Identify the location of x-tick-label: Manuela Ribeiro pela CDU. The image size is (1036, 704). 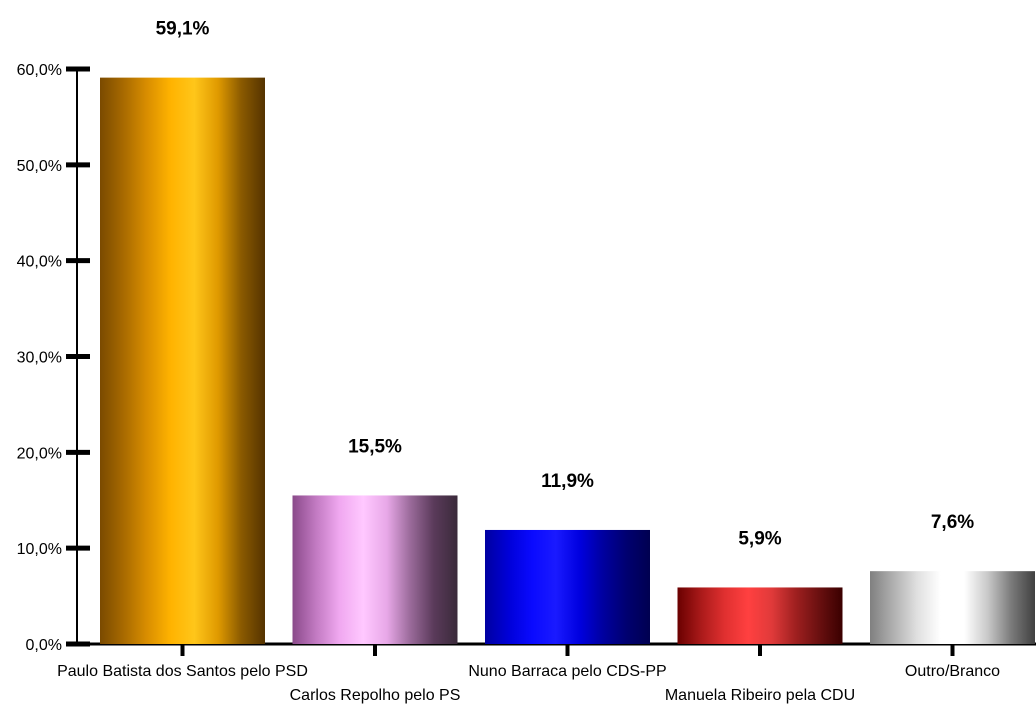
(760, 695).